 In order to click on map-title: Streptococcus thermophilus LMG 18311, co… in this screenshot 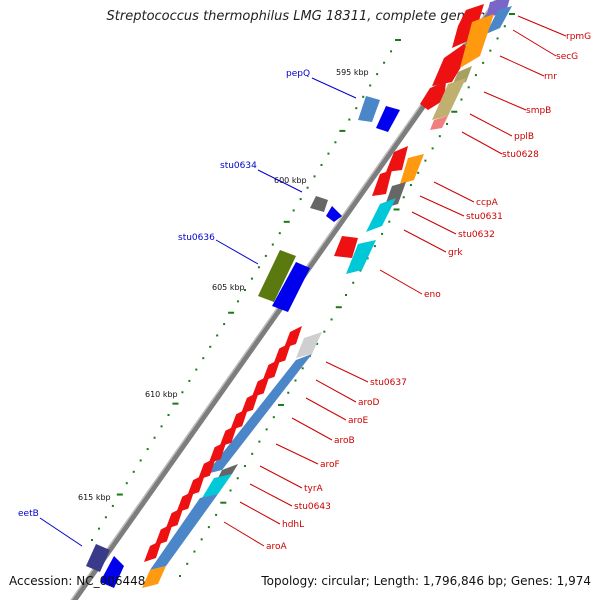, I will do `click(300, 16)`.